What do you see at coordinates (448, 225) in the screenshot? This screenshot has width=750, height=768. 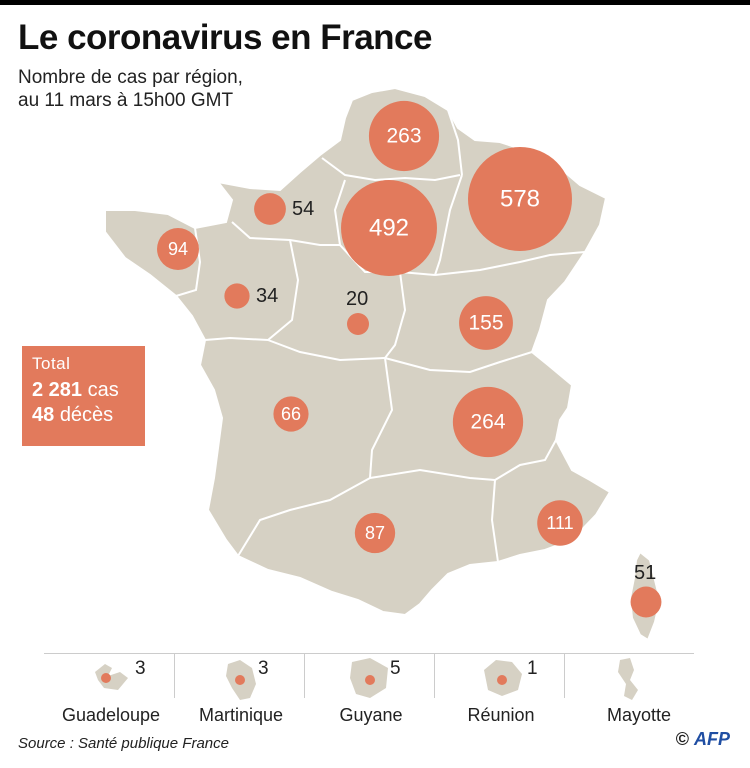 I see `border-ge-west` at bounding box center [448, 225].